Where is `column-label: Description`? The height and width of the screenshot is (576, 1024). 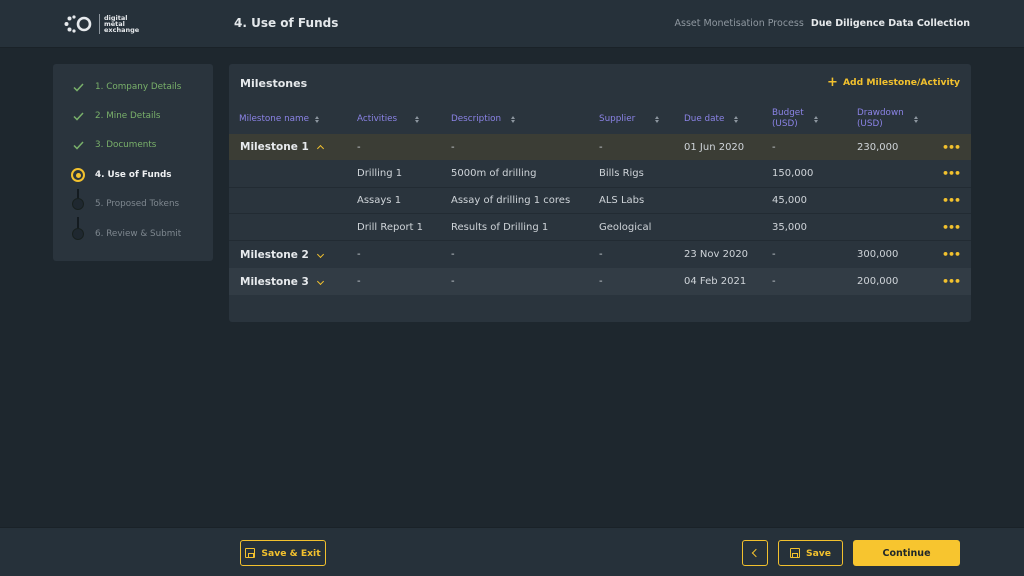 column-label: Description is located at coordinates (476, 119).